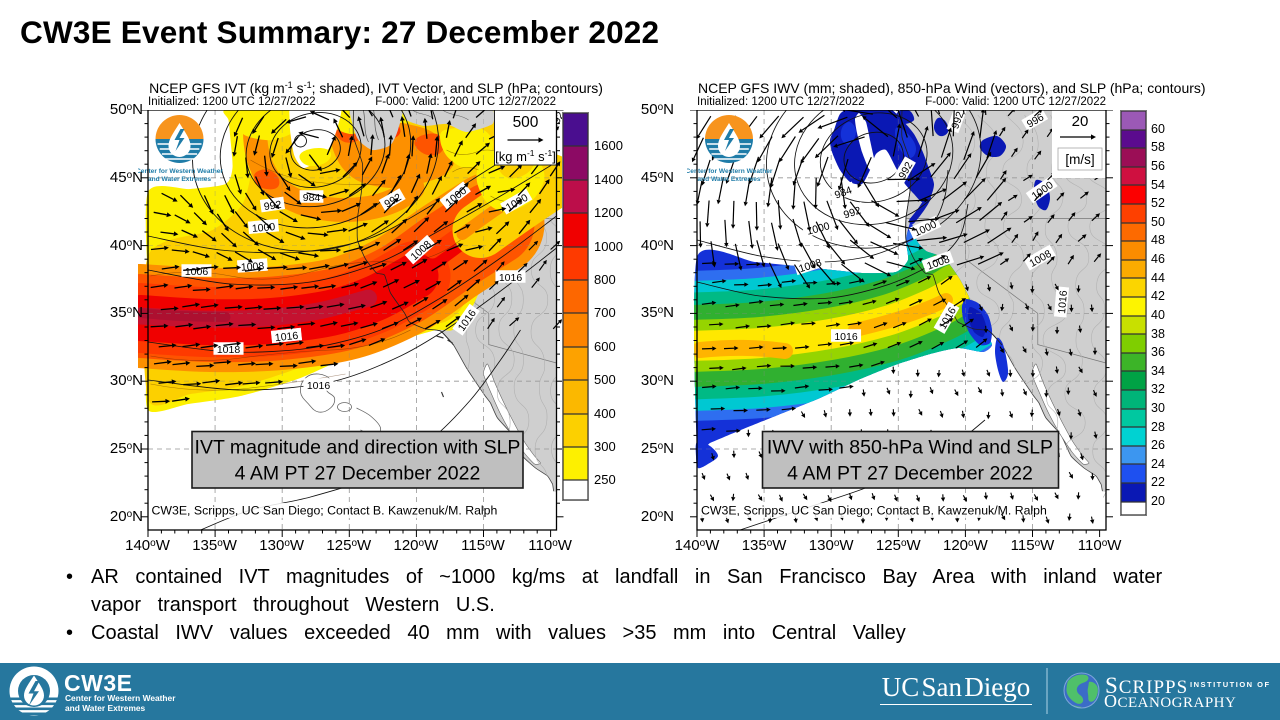 The image size is (1280, 720). I want to click on svg-text: 1006, so click(196, 272).